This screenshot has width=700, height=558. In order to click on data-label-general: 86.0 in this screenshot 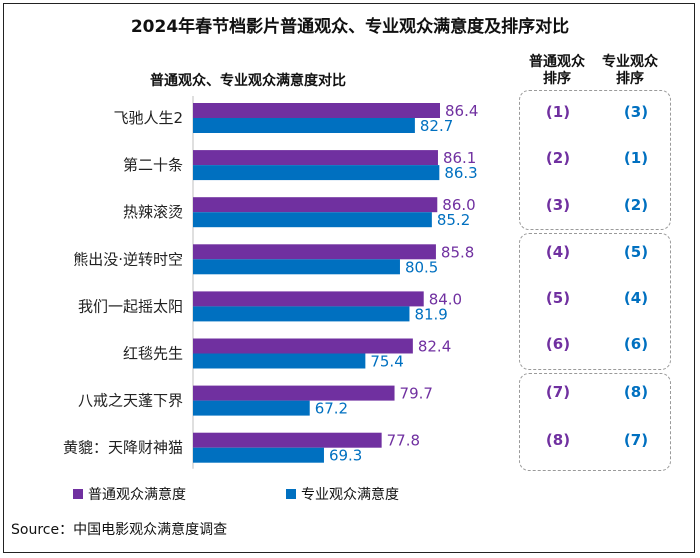, I will do `click(458, 205)`.